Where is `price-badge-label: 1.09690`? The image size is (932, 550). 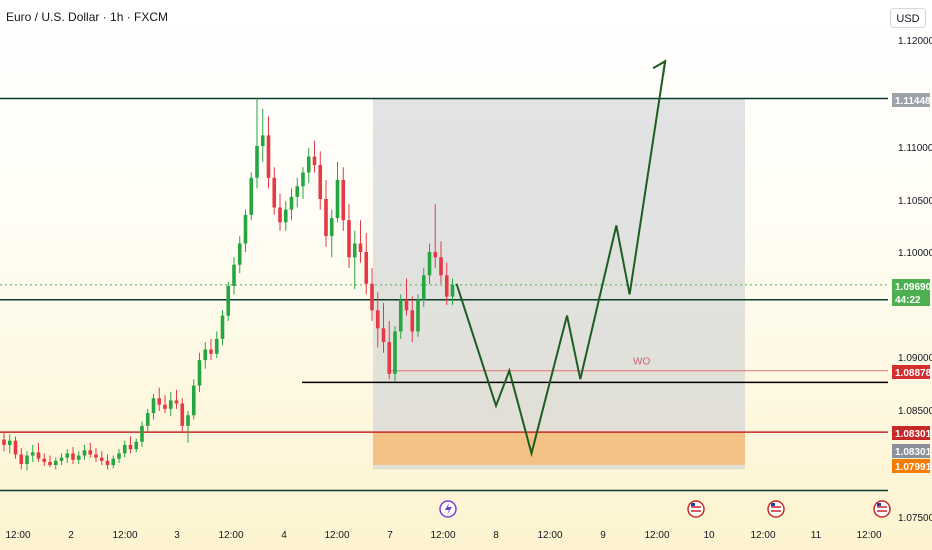
price-badge-label: 1.09690 is located at coordinates (913, 287).